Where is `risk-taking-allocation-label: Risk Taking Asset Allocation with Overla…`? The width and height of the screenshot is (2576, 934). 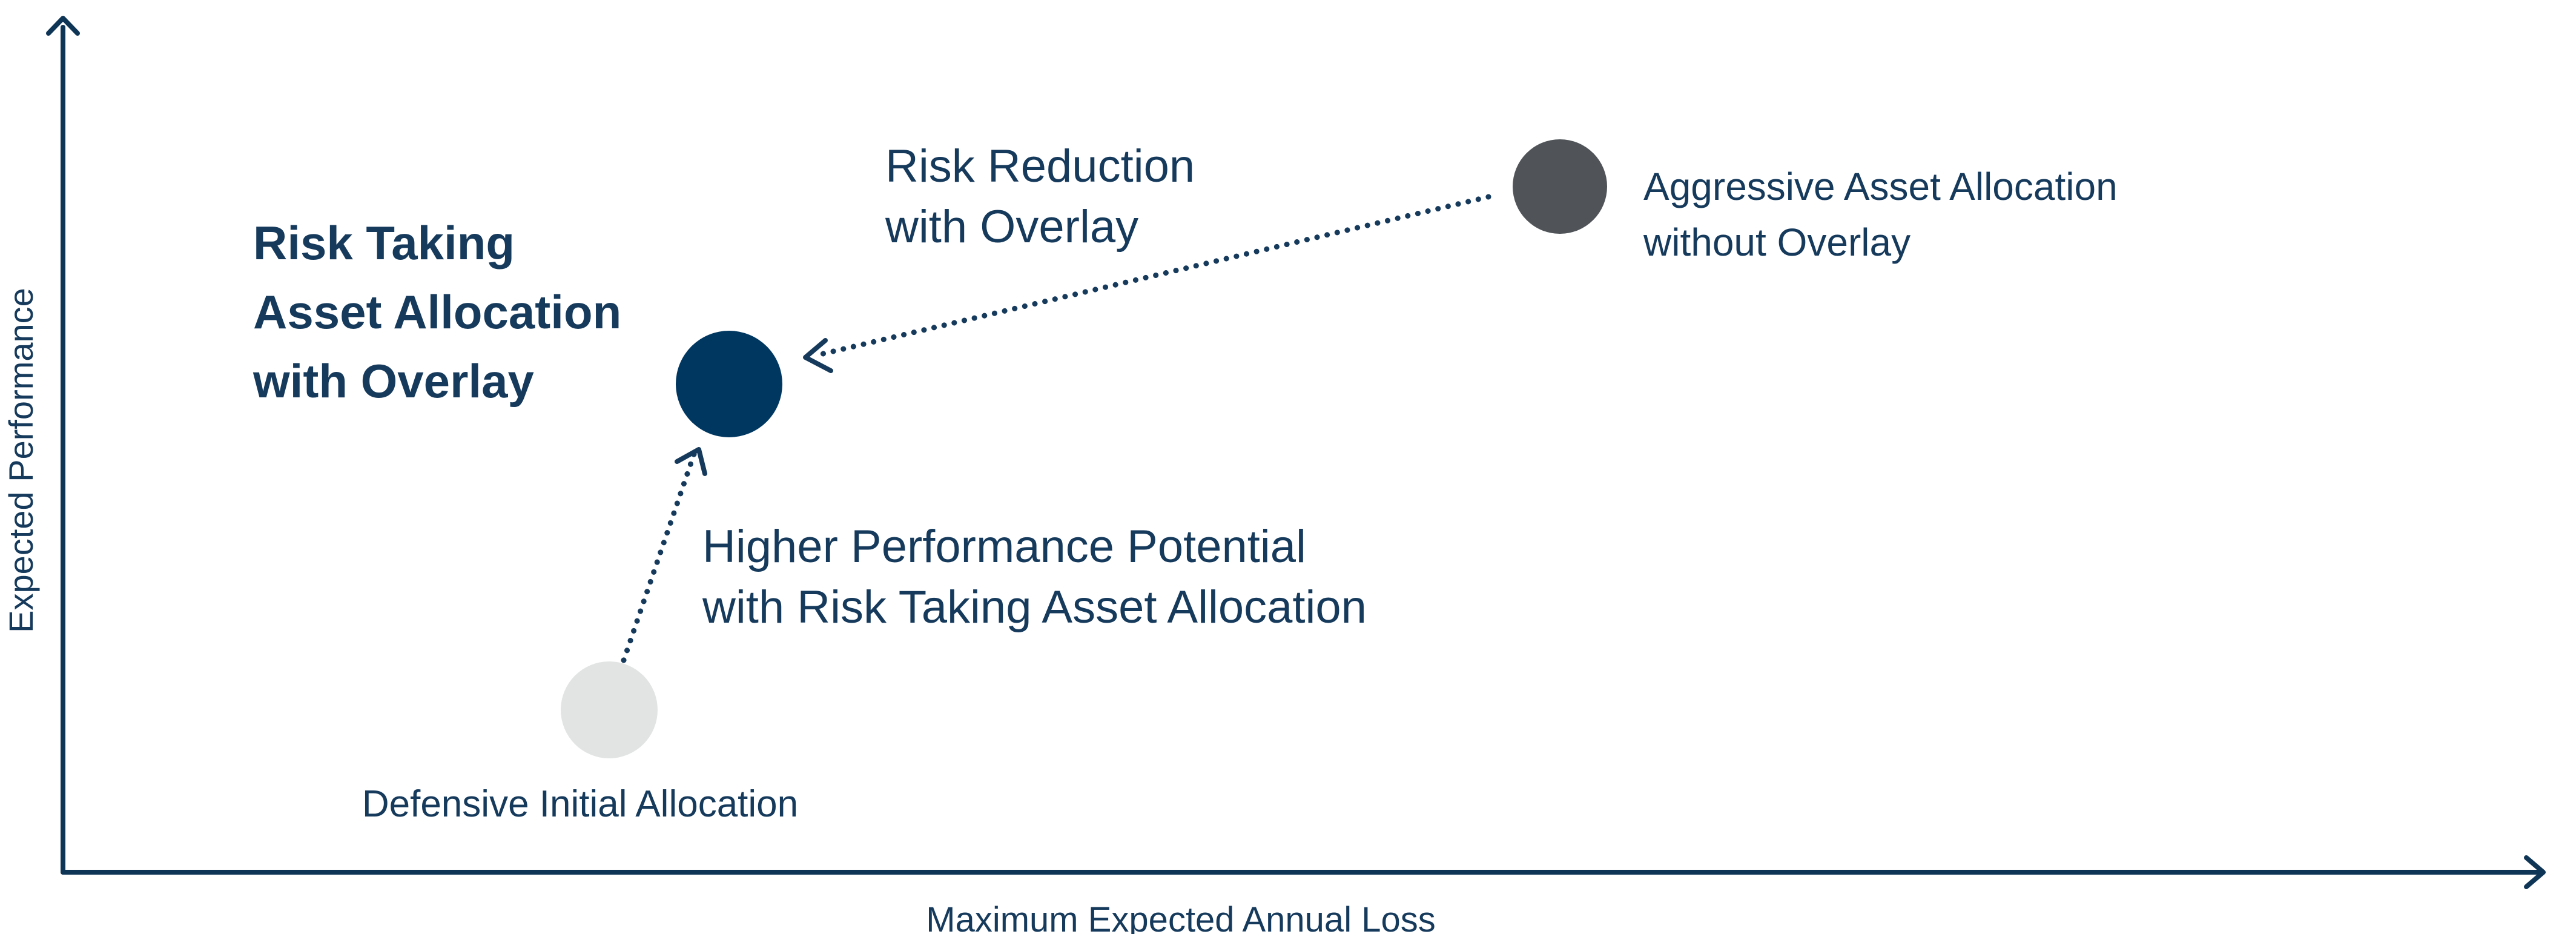 risk-taking-allocation-label: Risk Taking Asset Allocation with Overla… is located at coordinates (444, 312).